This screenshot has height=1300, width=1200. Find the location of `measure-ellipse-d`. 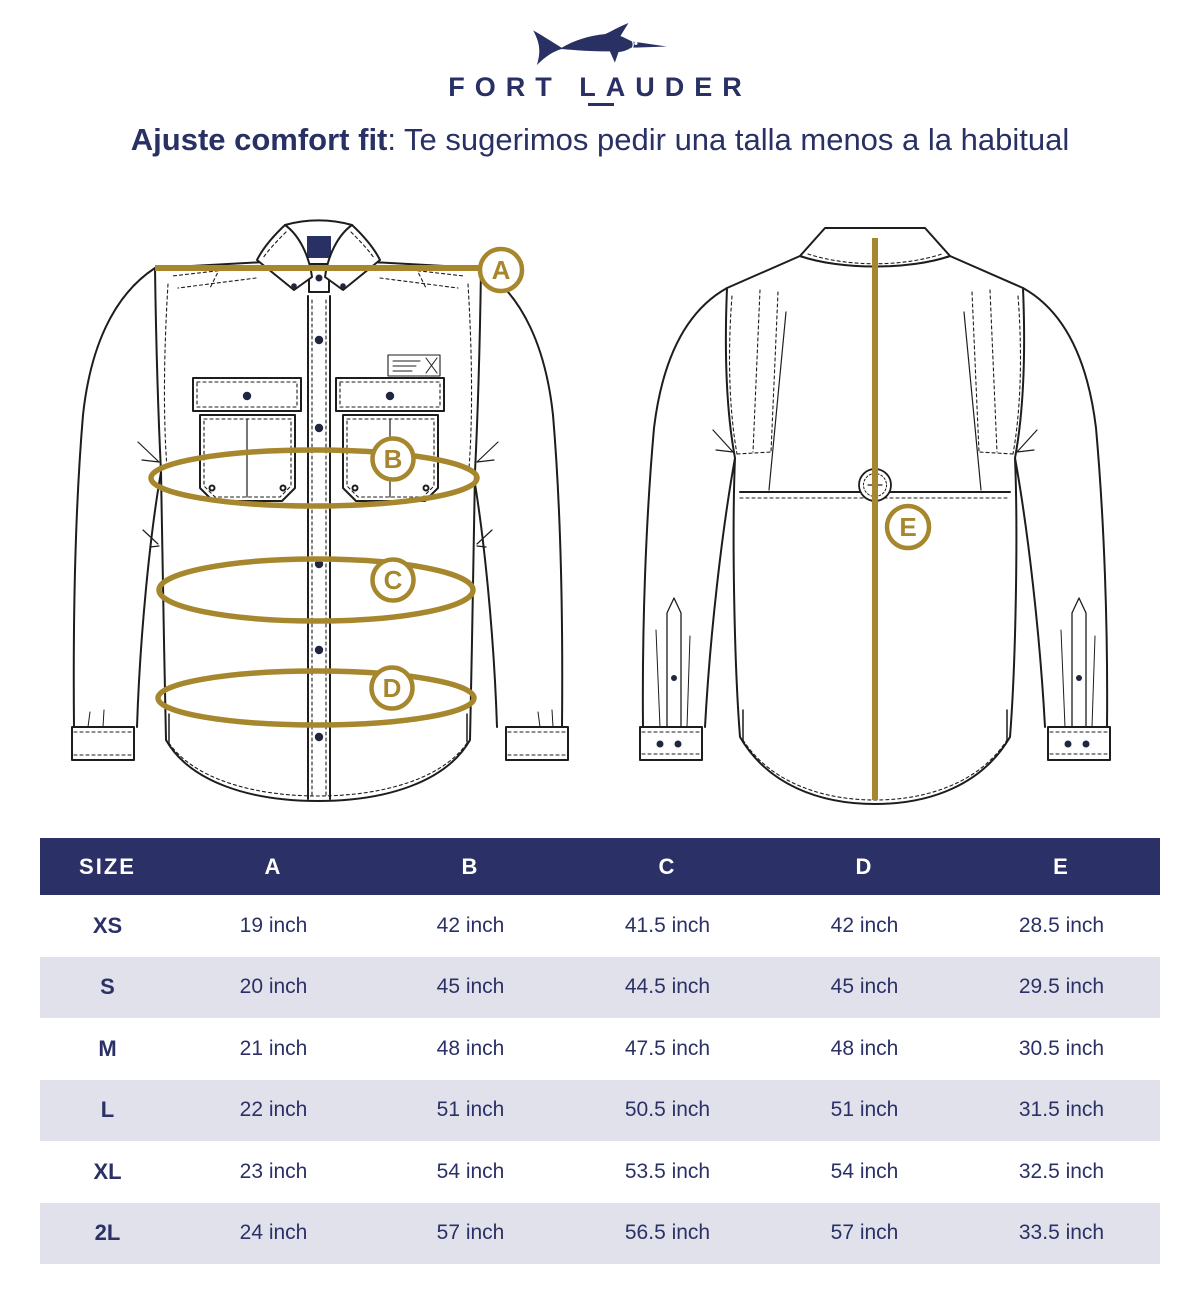

measure-ellipse-d is located at coordinates (316, 698).